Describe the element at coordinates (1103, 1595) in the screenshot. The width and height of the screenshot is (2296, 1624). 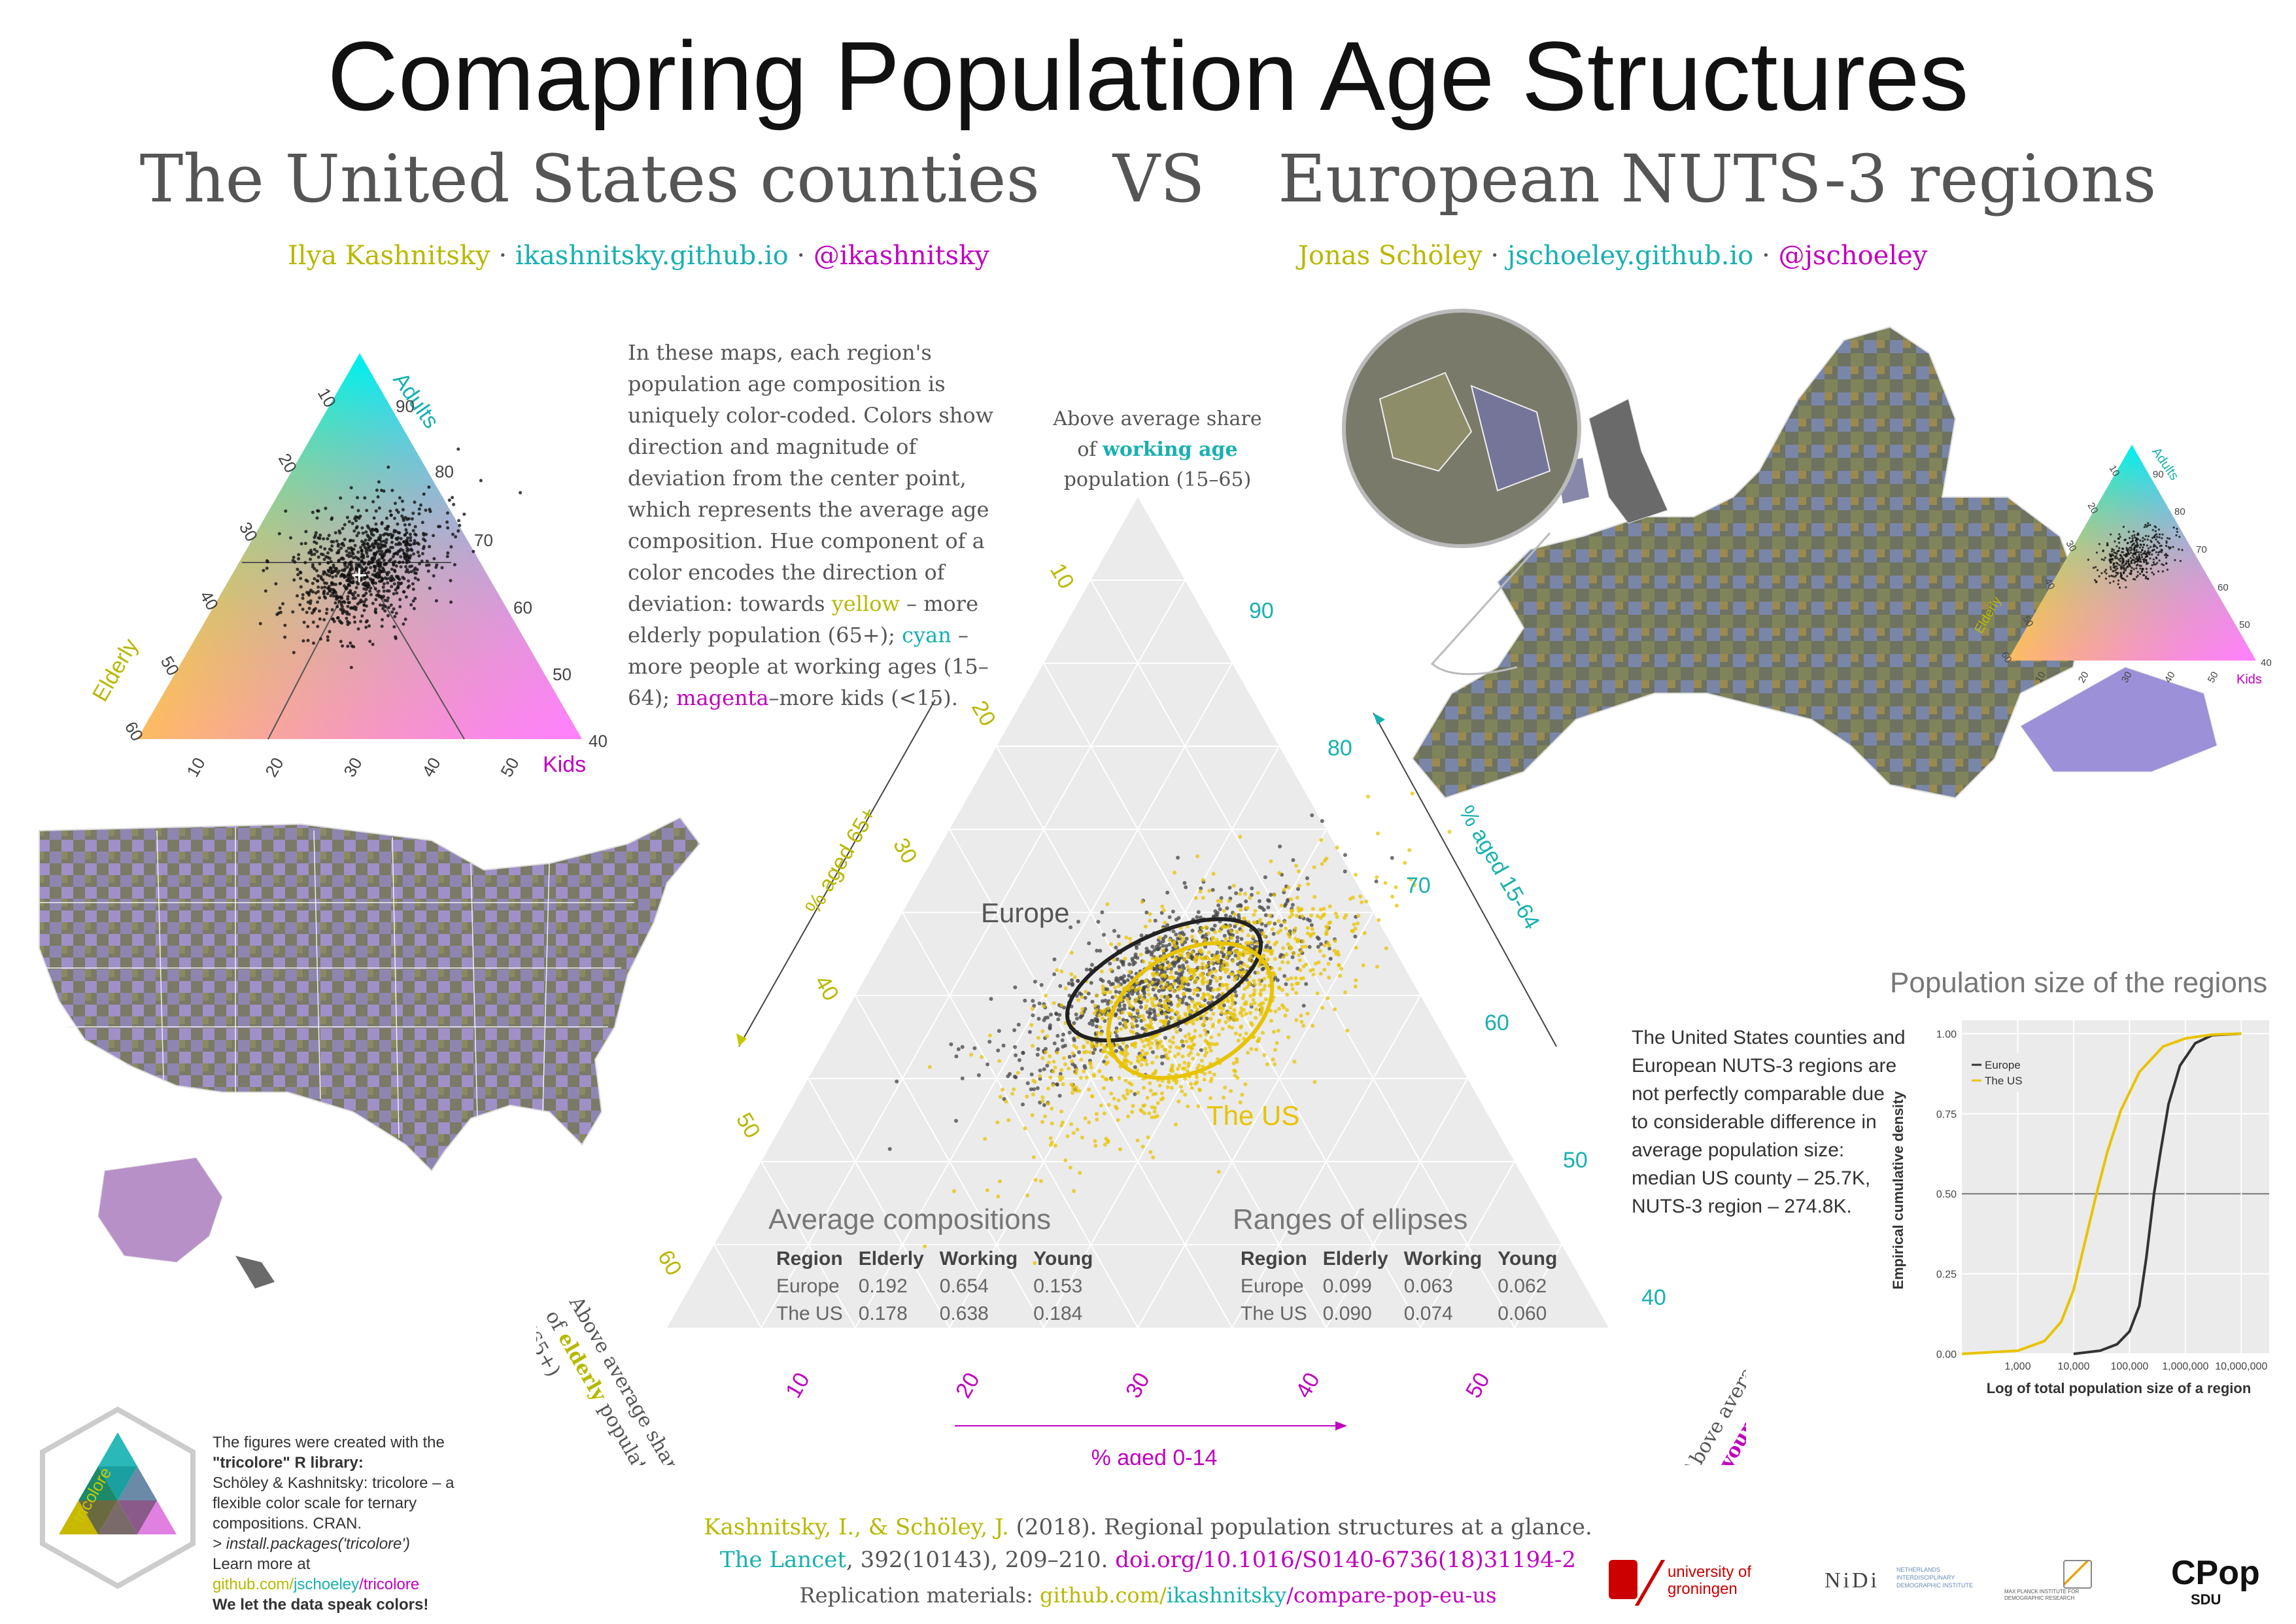
I see `repl-link-a: github.com/` at that location.